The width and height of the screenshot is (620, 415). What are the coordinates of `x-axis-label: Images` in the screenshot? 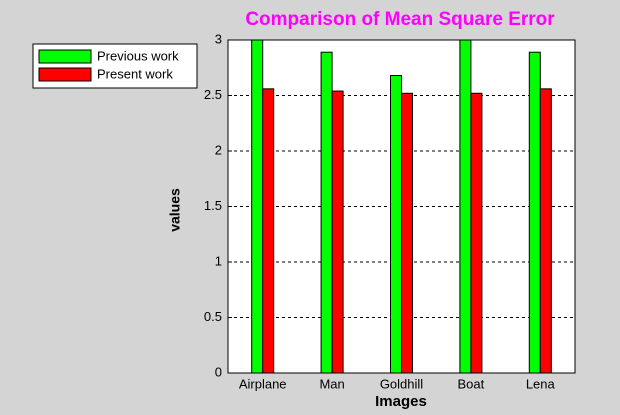 It's located at (401, 401).